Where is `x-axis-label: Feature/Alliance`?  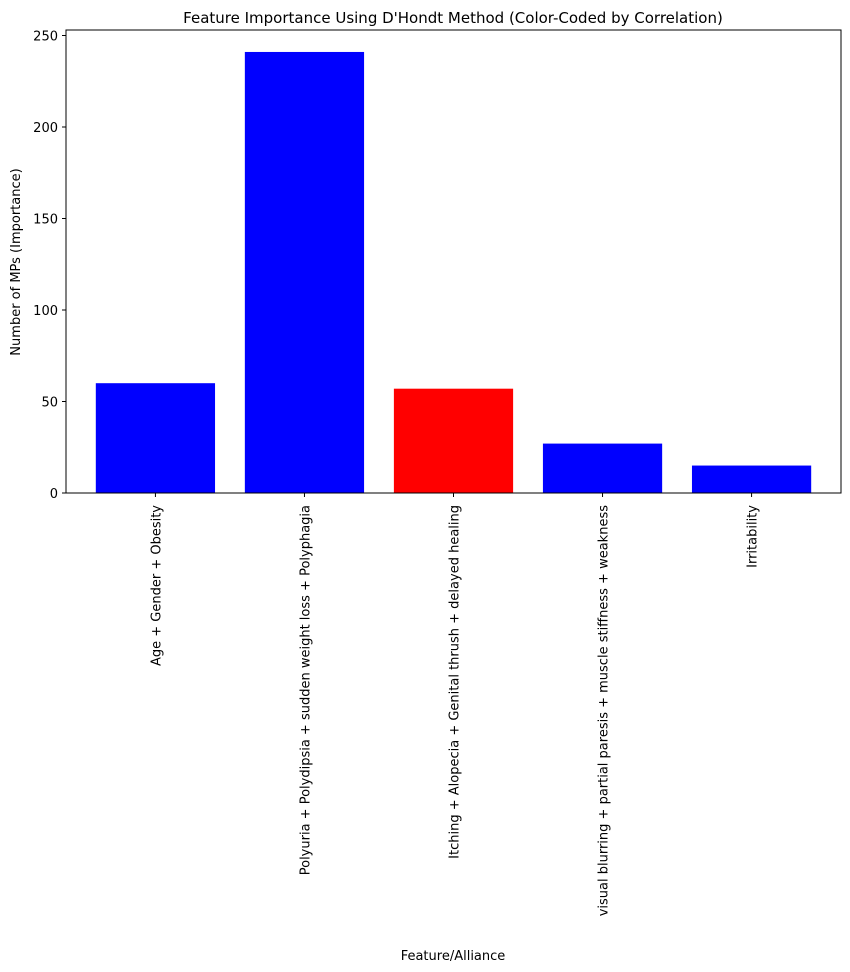 x-axis-label: Feature/Alliance is located at coordinates (453, 956).